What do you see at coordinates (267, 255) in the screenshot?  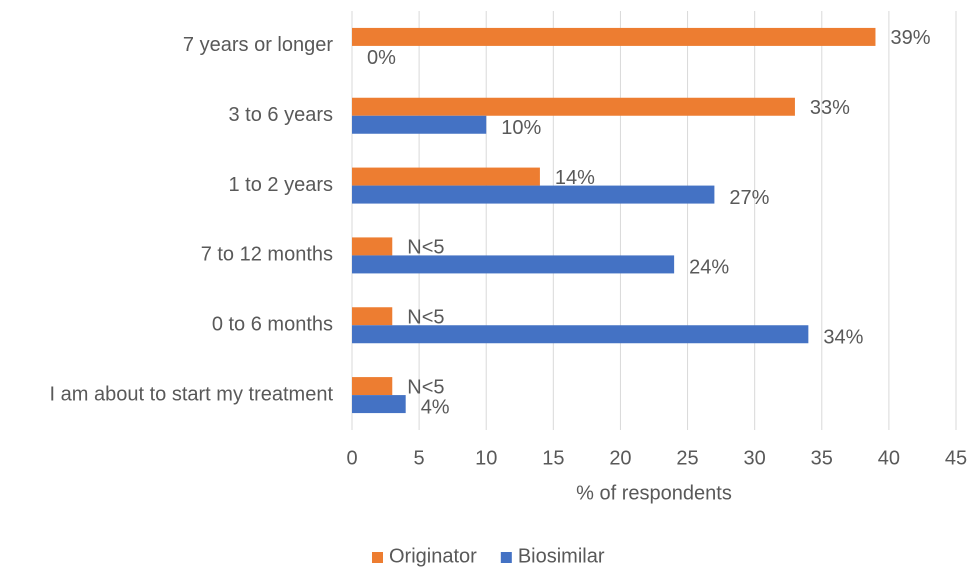 I see `y-tick-label: 7 to 12 months` at bounding box center [267, 255].